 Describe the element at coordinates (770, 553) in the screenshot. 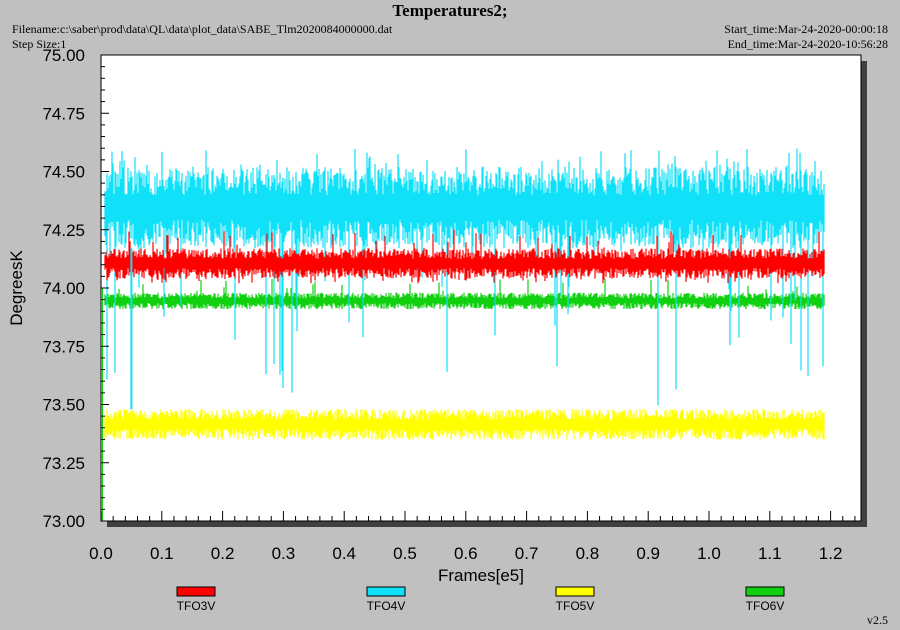

I see `x-tick-label: 1.1` at that location.